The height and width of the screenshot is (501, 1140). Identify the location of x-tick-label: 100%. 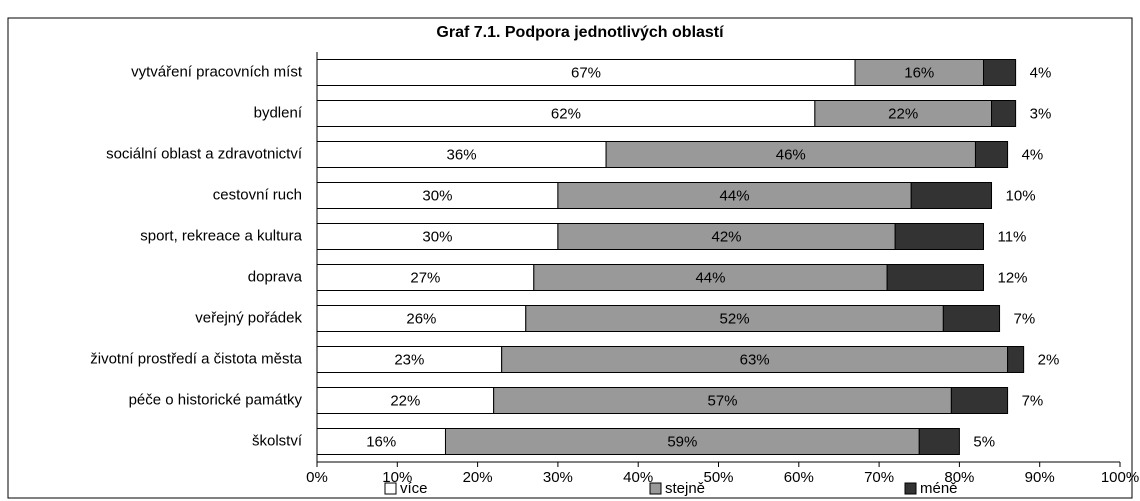
(1120, 477).